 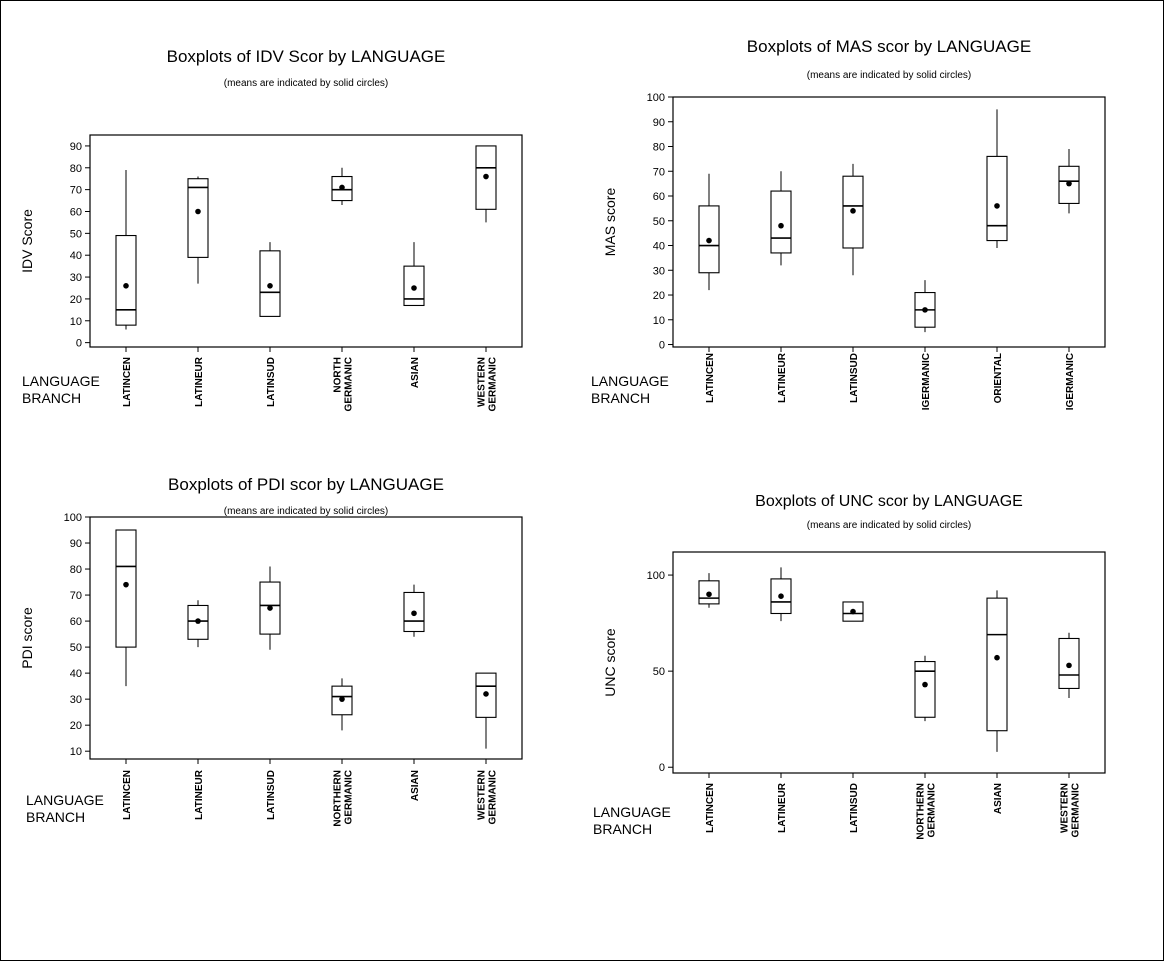 What do you see at coordinates (338, 375) in the screenshot?
I see `category-label: NORTH` at bounding box center [338, 375].